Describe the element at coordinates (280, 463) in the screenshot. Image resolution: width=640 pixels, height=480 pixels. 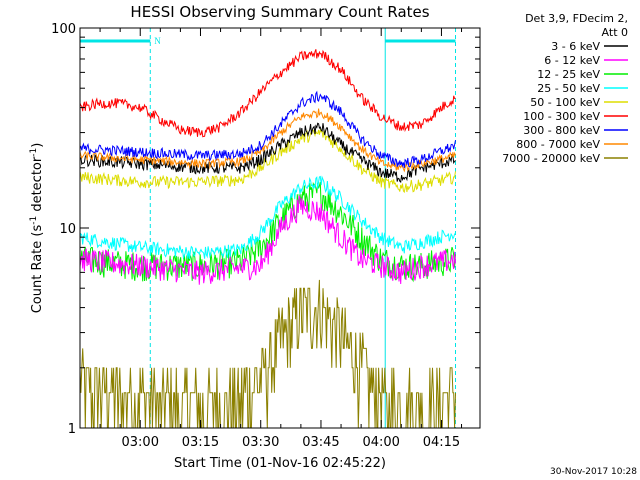
I see `x-axis-label: Start Time (01-Nov-16 02:45:22)` at that location.